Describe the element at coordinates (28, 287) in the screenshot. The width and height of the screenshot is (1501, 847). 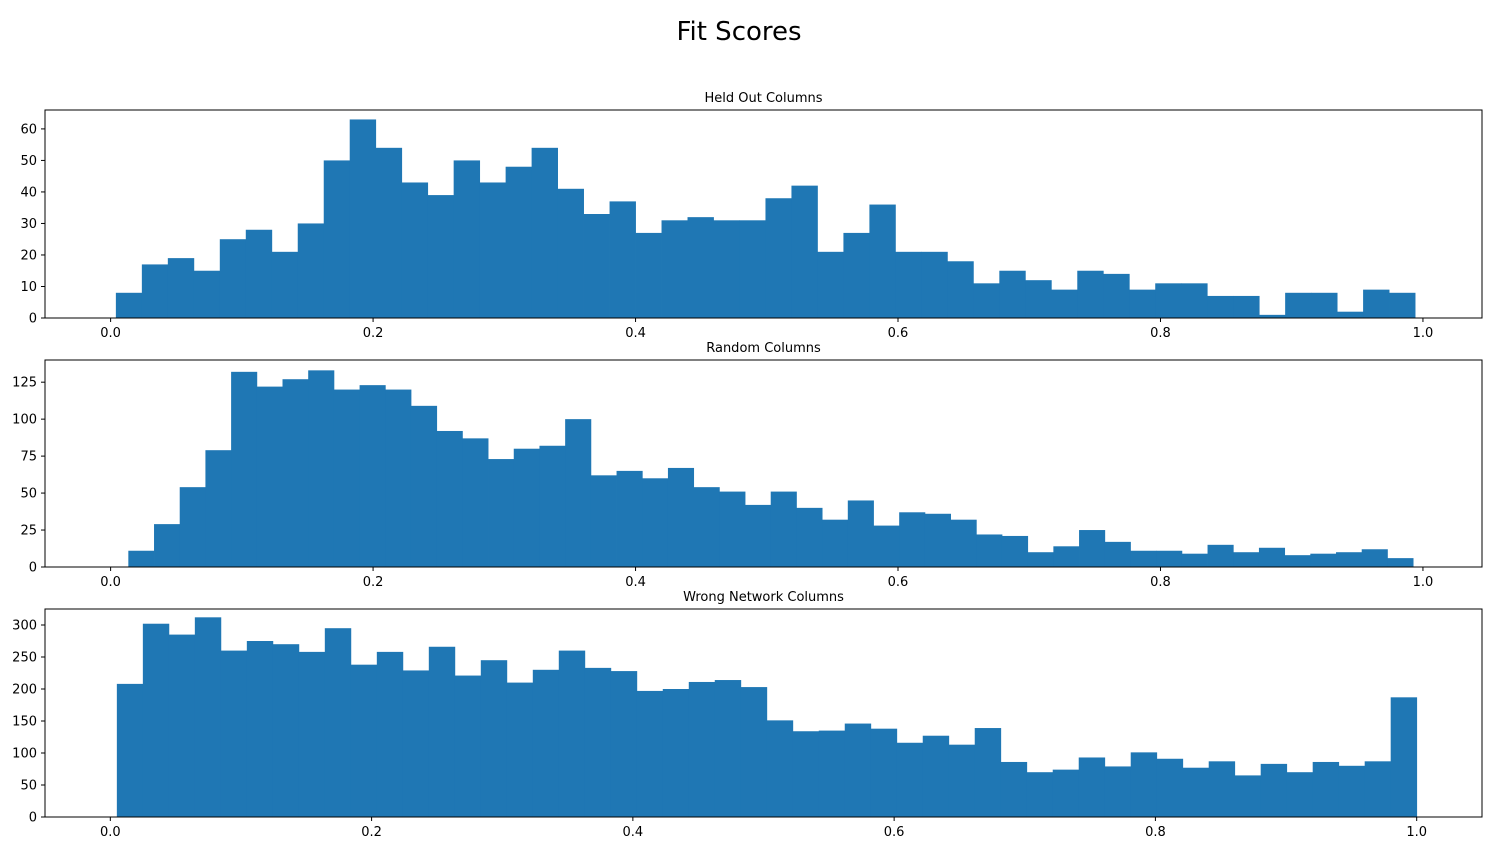
I see `y-tick-label: 10` at that location.